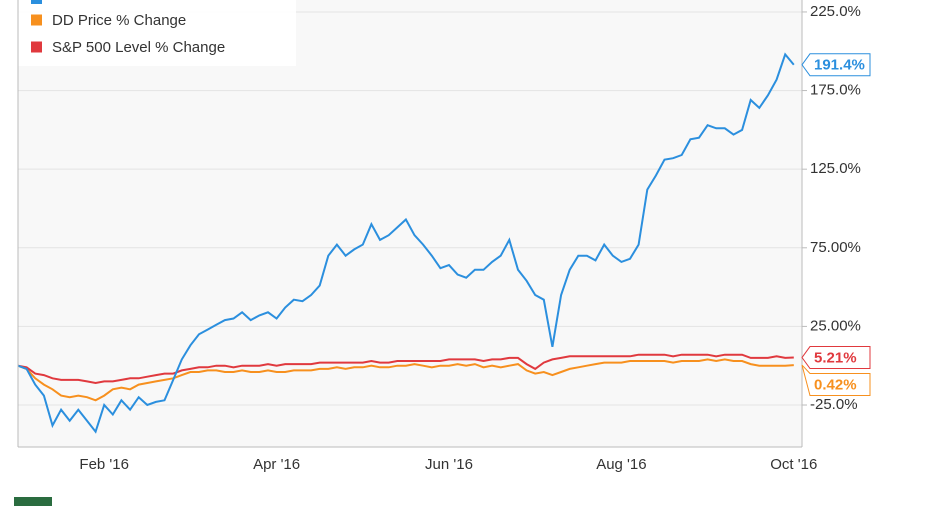 The width and height of the screenshot is (931, 506). Describe the element at coordinates (449, 464) in the screenshot. I see `x-tick-label: Jun '16` at that location.